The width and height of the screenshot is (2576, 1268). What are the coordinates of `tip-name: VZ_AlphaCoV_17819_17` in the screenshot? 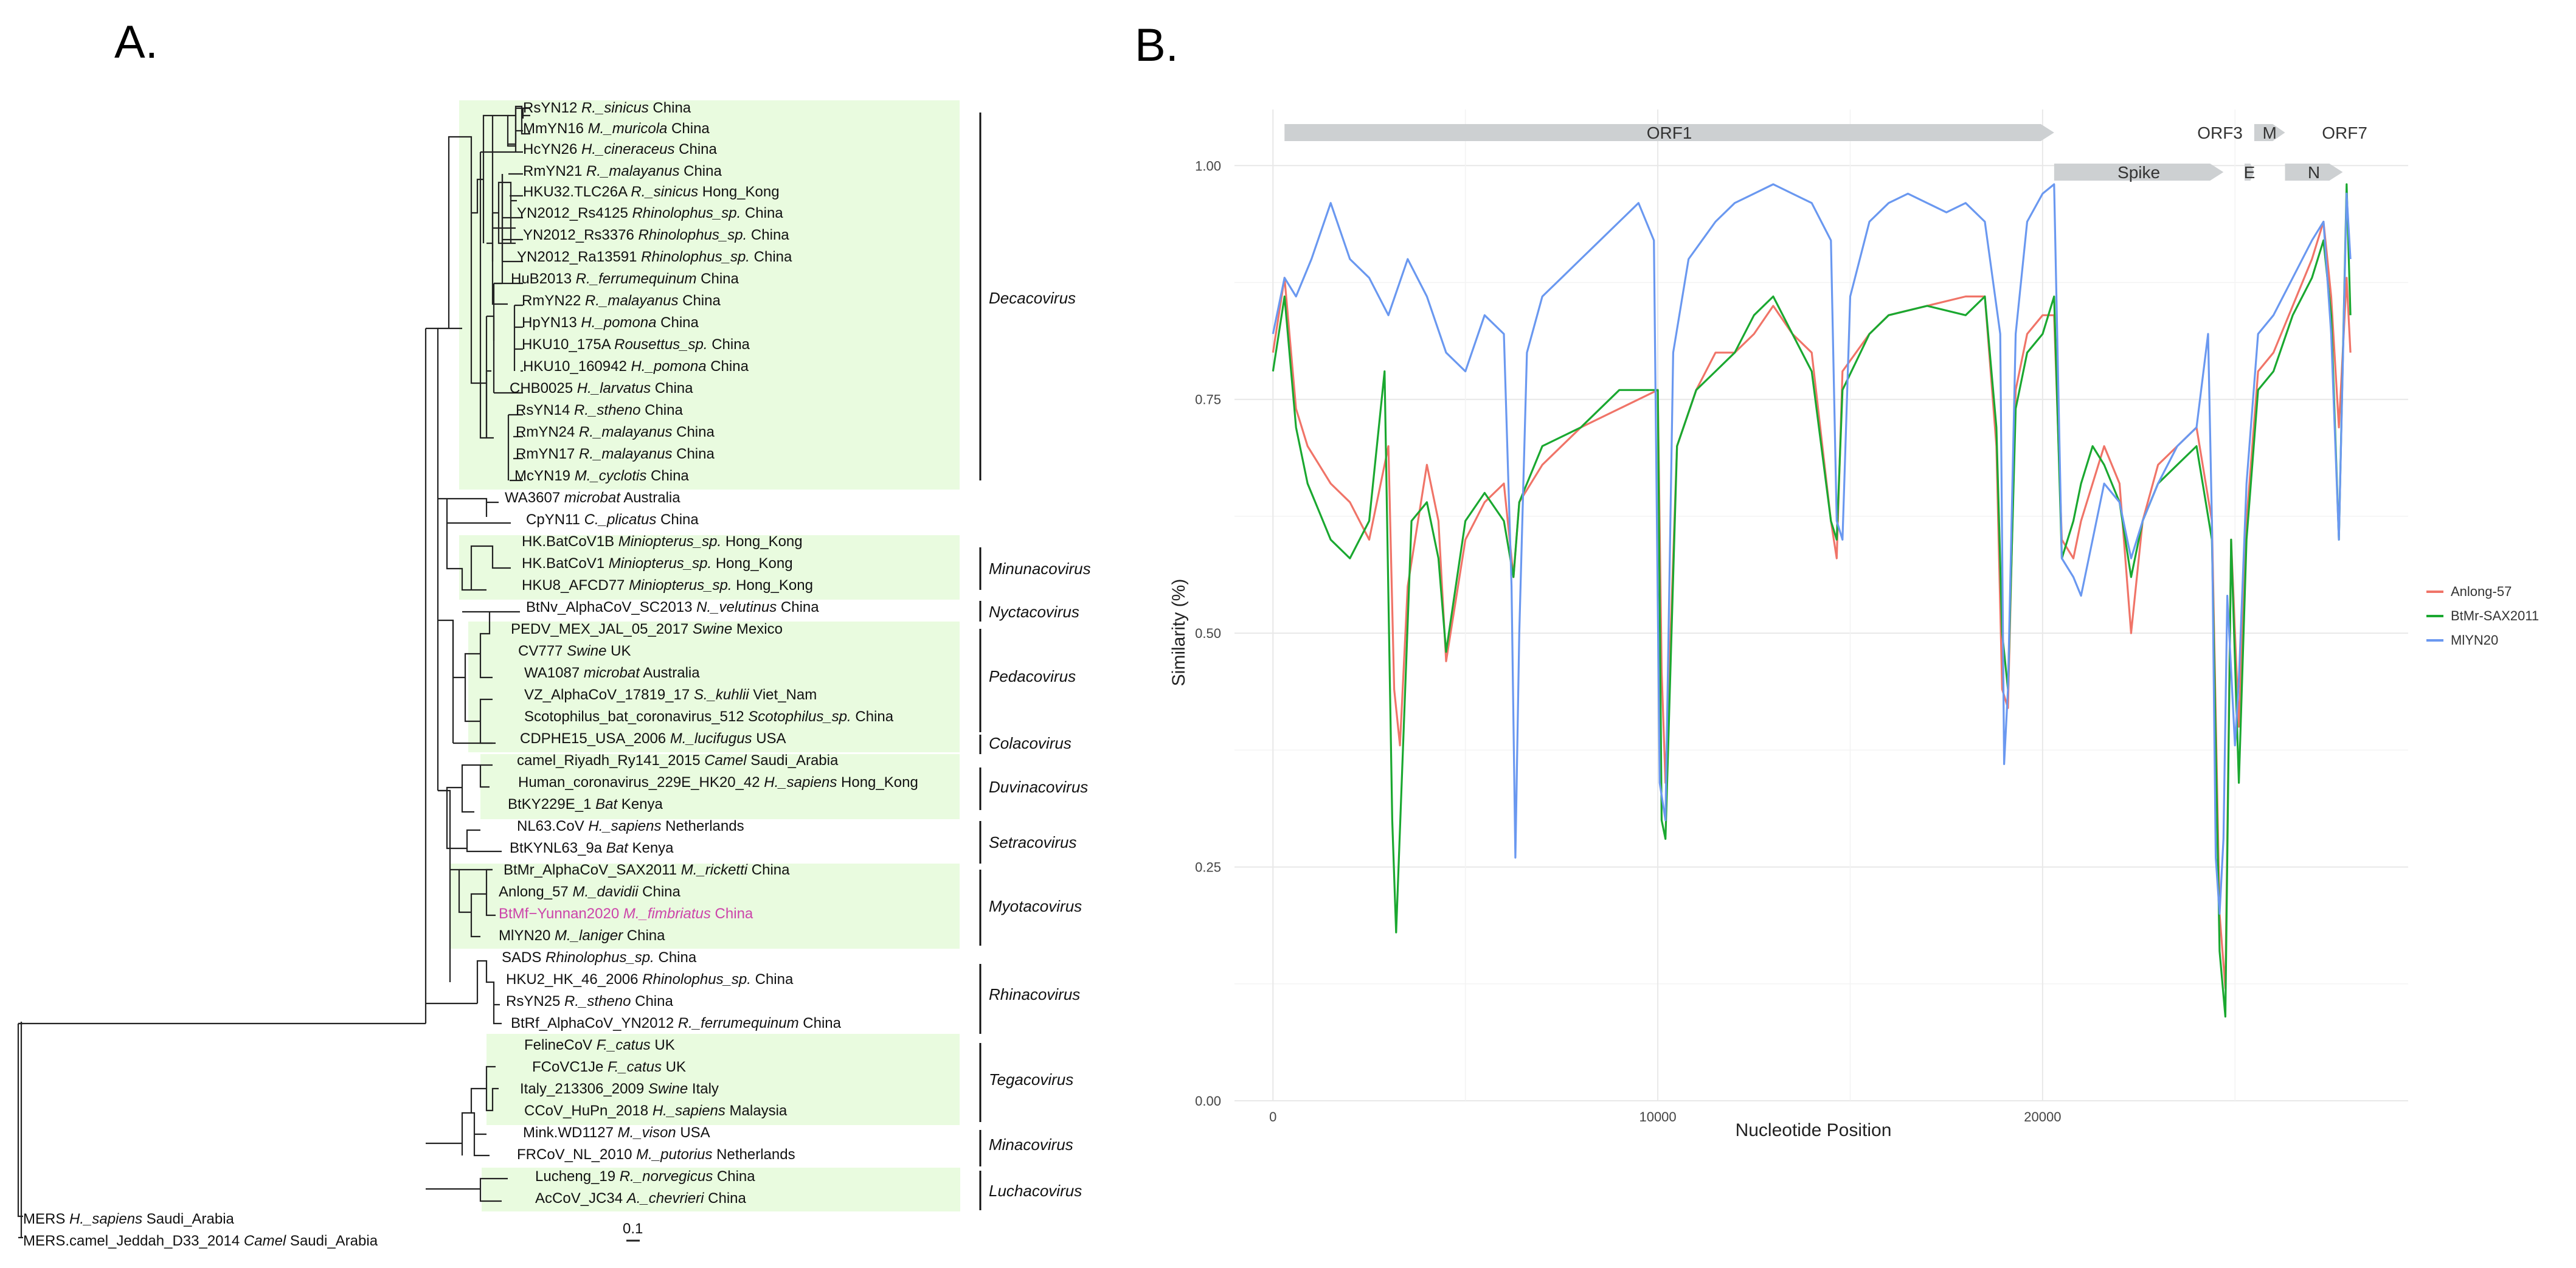 It's located at (609, 695).